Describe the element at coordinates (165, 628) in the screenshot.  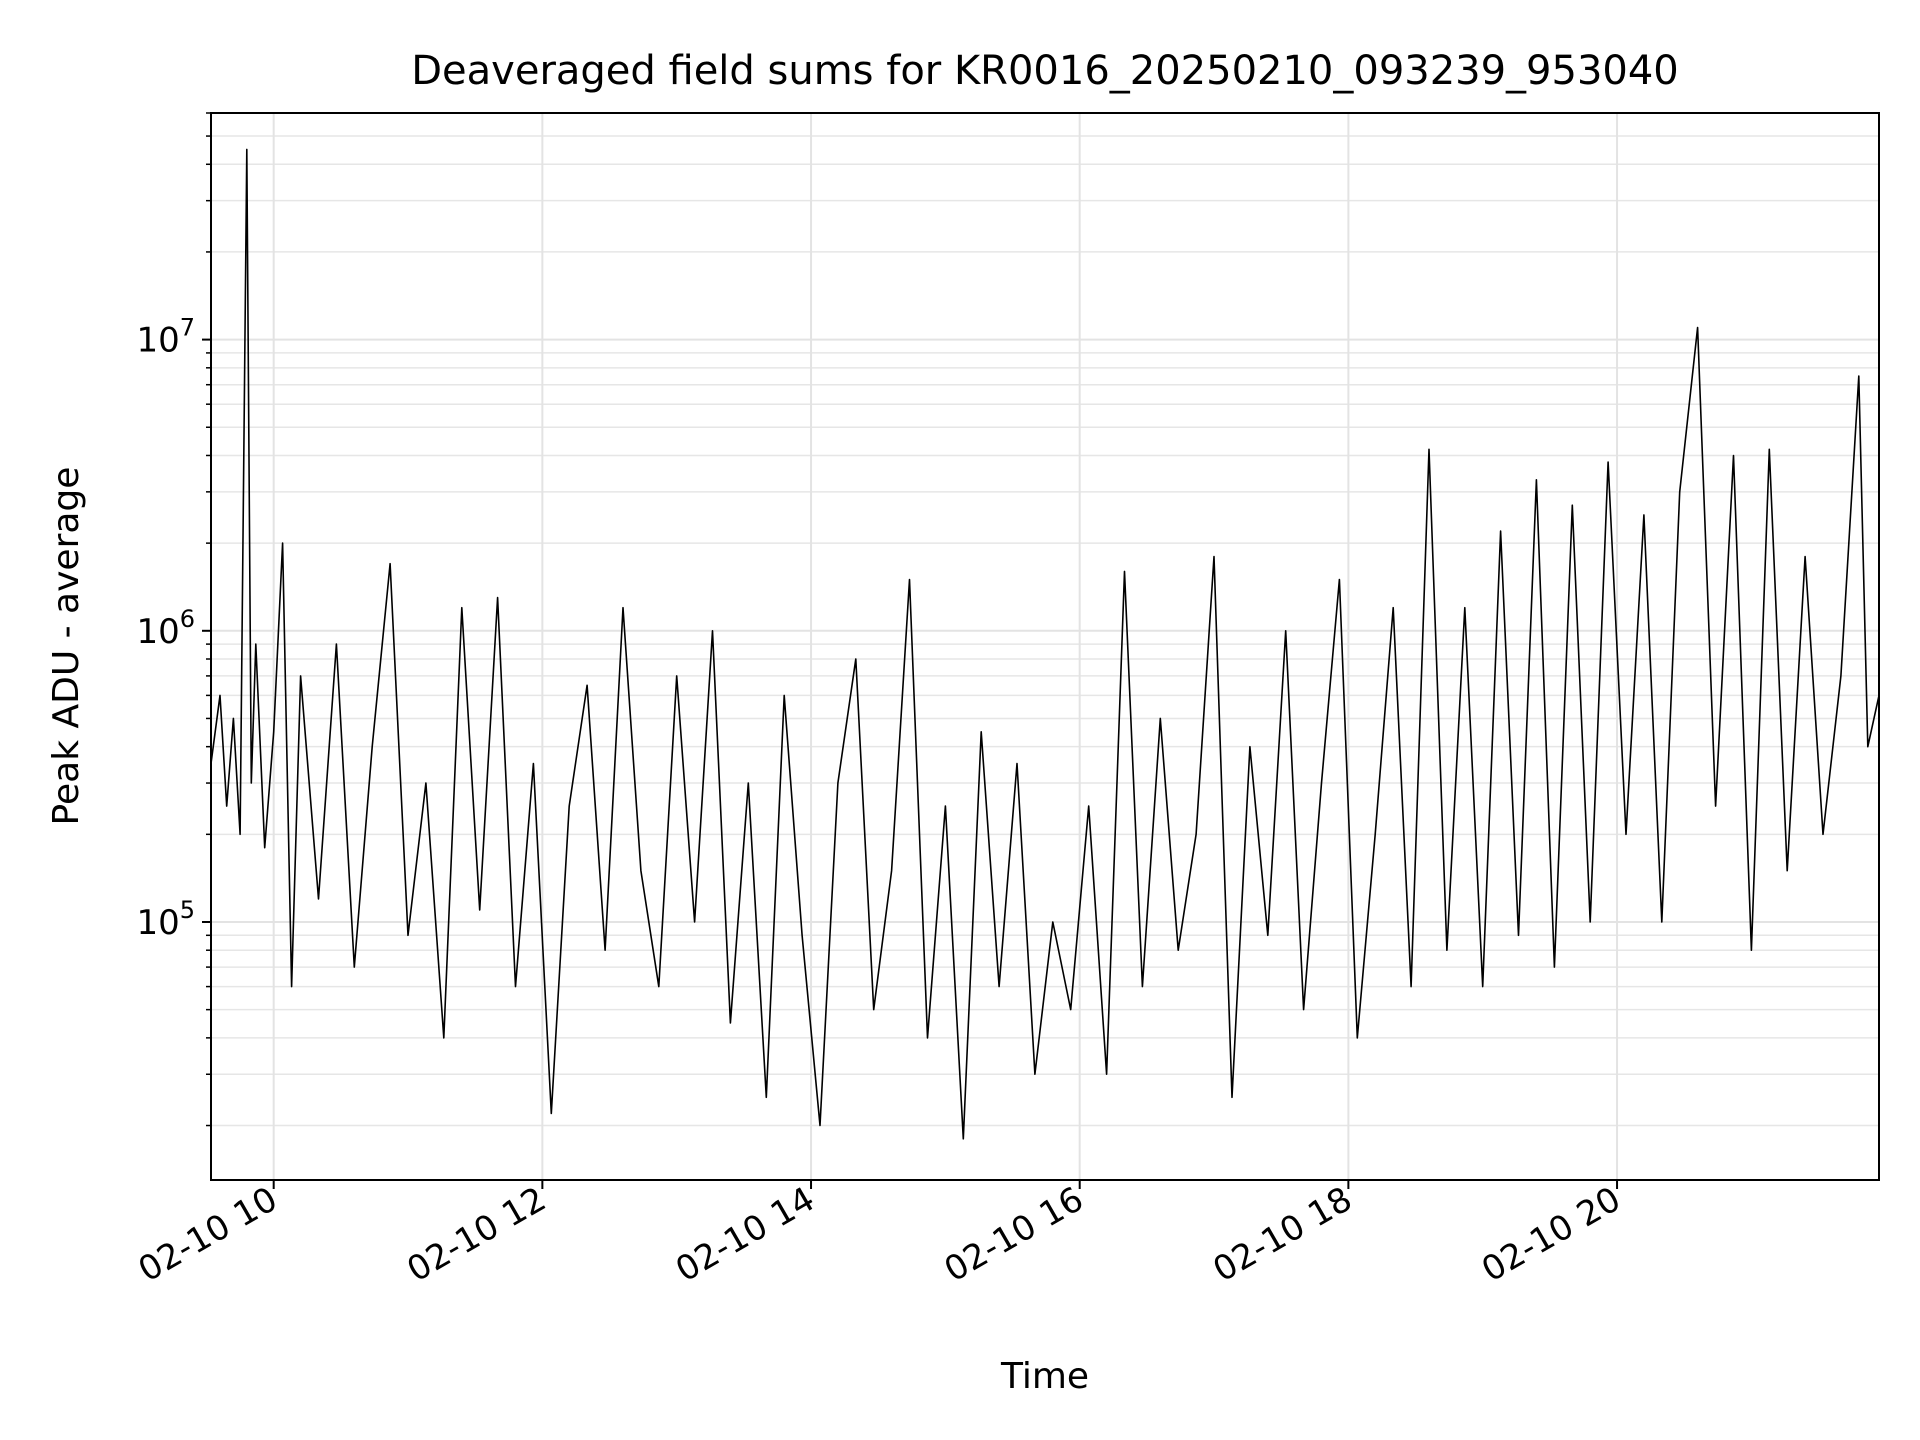
I see `y-tick-label: 10⁶` at that location.